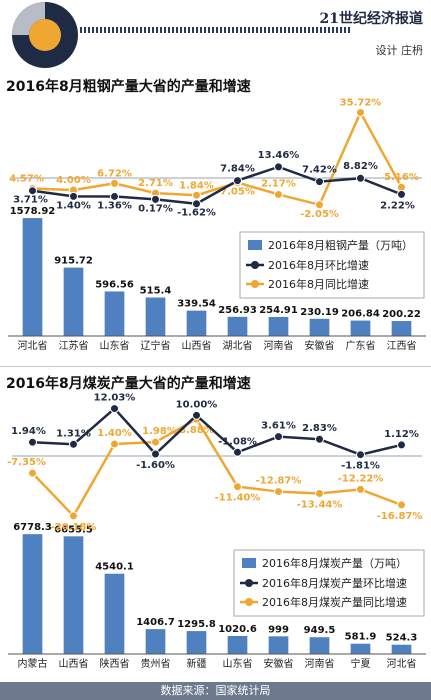  What do you see at coordinates (45, 35) in the screenshot?
I see `newspaper-logo-icon` at bounding box center [45, 35].